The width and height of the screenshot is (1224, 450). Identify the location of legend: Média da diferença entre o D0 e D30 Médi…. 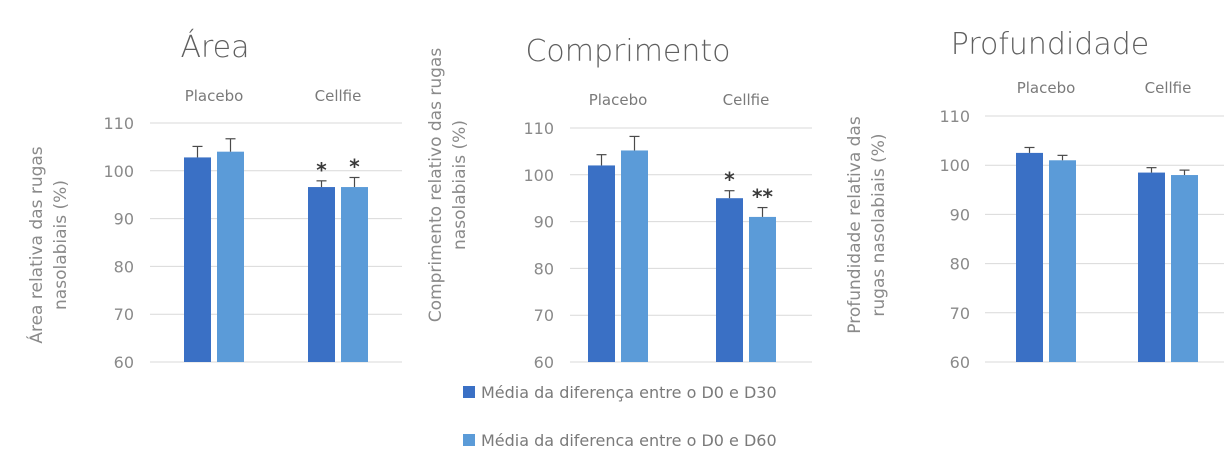
(620, 416).